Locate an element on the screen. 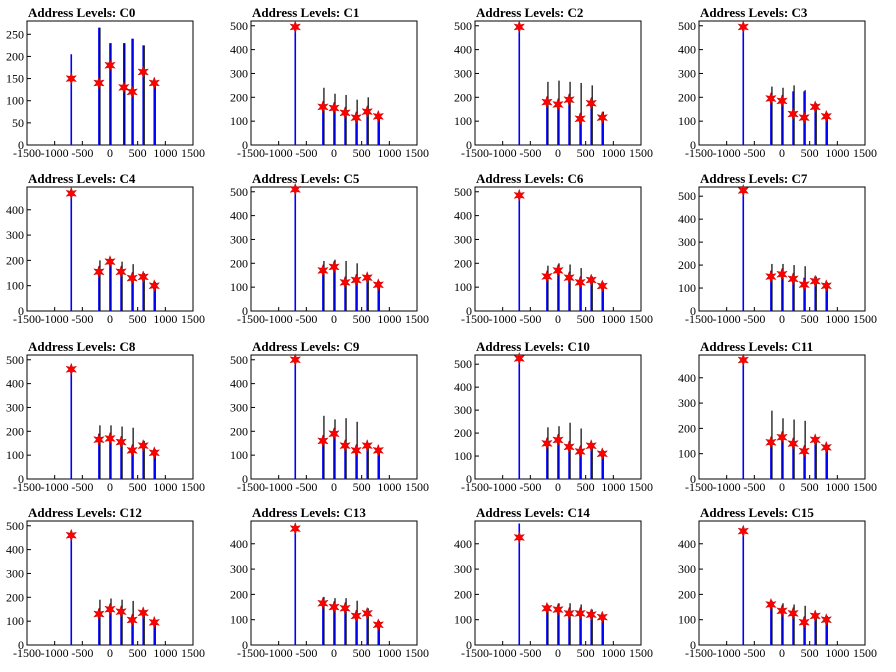 This screenshot has width=896, height=672. chart-title: Address Levels: C3 is located at coordinates (754, 12).